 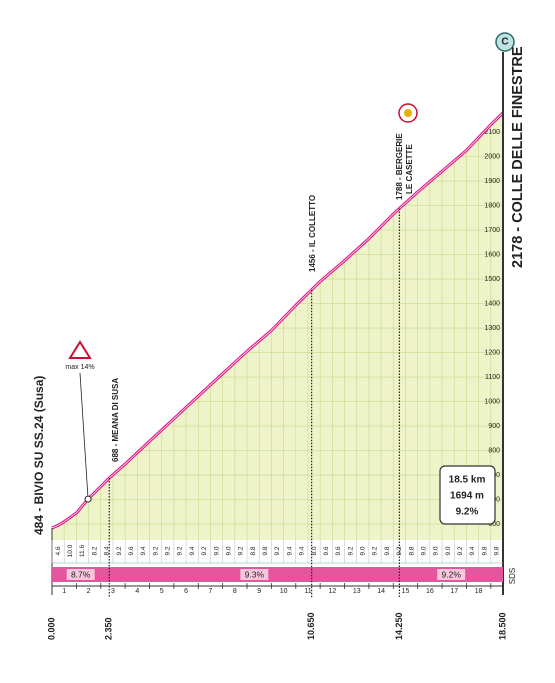 I want to click on gradient-label: 8.4, so click(x=107, y=550).